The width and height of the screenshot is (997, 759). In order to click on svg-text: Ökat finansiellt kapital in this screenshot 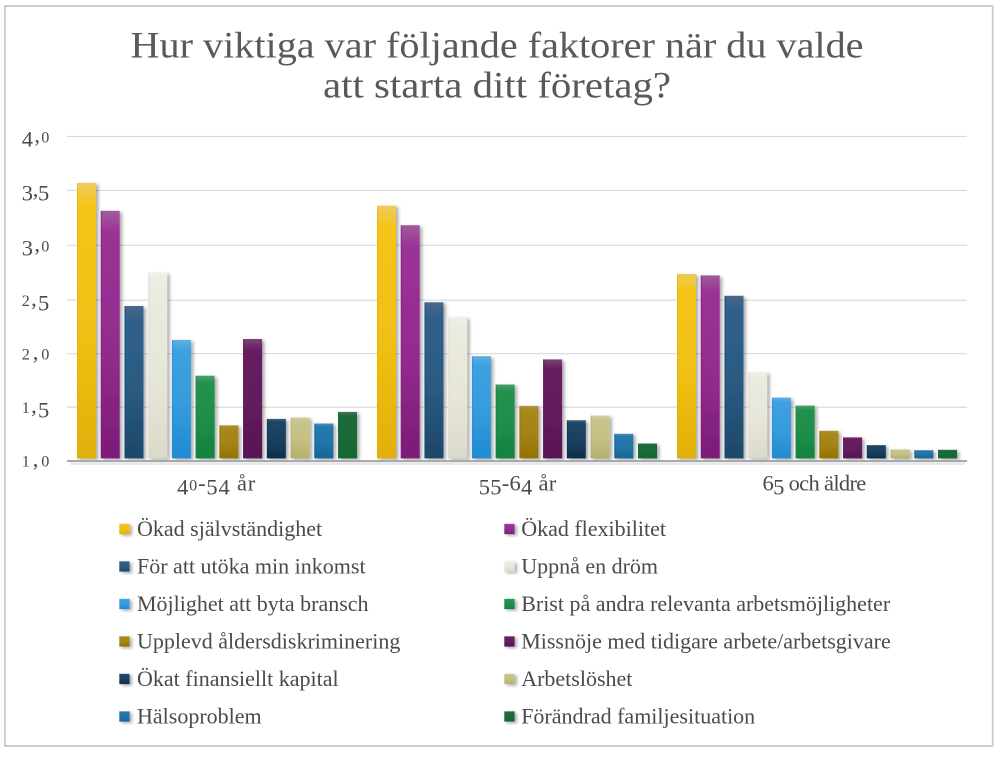, I will do `click(238, 678)`.